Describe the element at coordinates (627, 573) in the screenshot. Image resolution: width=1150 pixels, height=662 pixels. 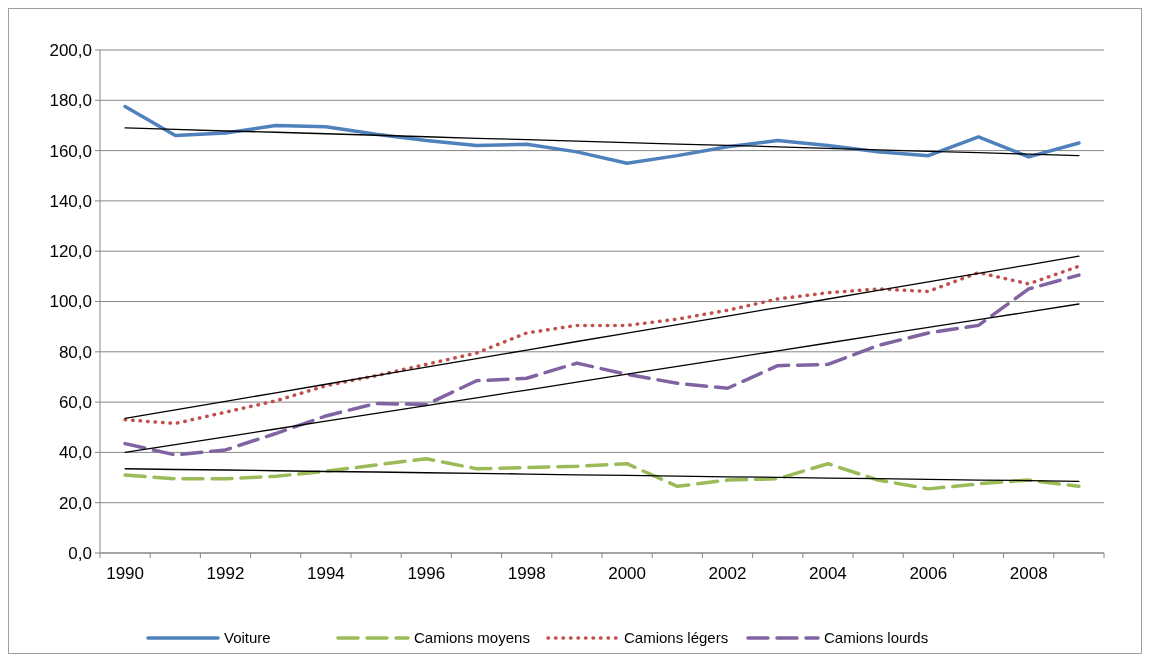
I see `x-tick-label: 2000` at that location.